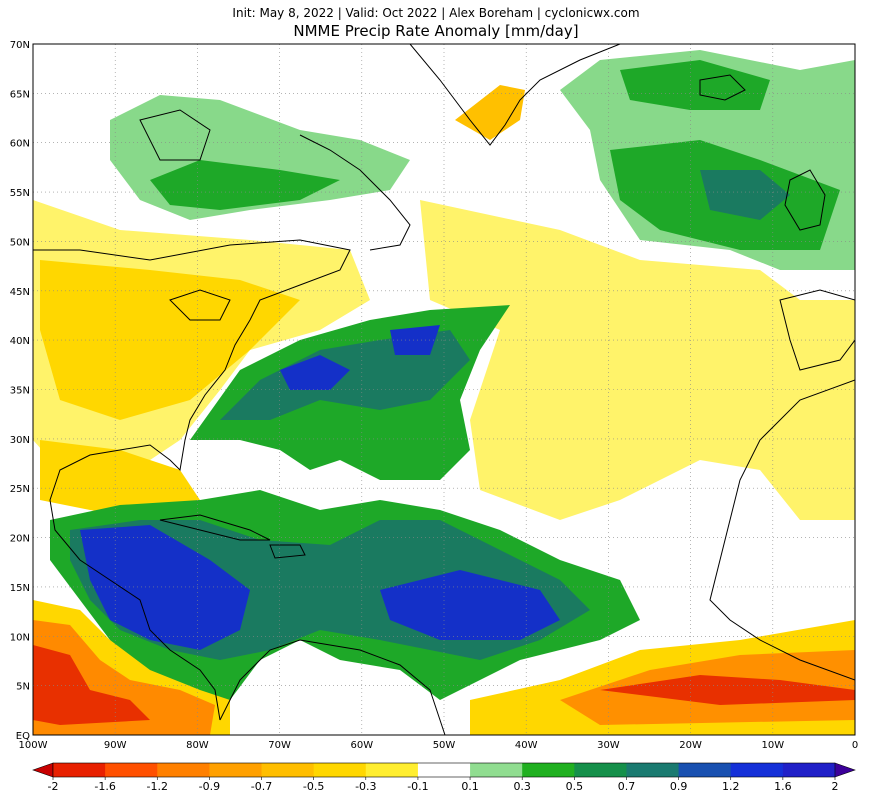  What do you see at coordinates (722, 87) in the screenshot?
I see `coastline-iceland` at bounding box center [722, 87].